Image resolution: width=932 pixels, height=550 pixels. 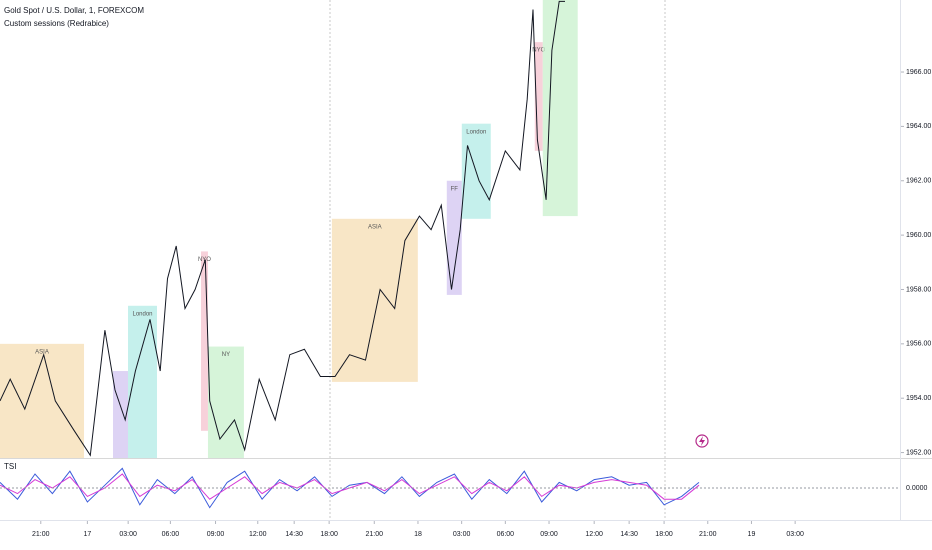 I want to click on y-tick-label: 0.0000, so click(x=917, y=488).